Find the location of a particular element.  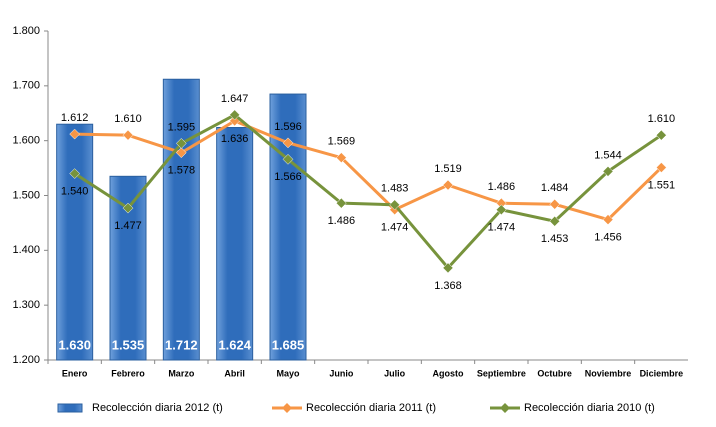

x-tick-label: Junio is located at coordinates (341, 373).